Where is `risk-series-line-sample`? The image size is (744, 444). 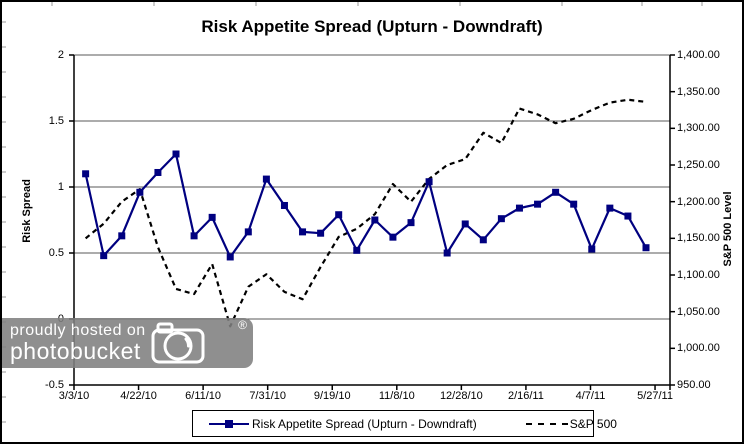 risk-series-line-sample is located at coordinates (229, 423).